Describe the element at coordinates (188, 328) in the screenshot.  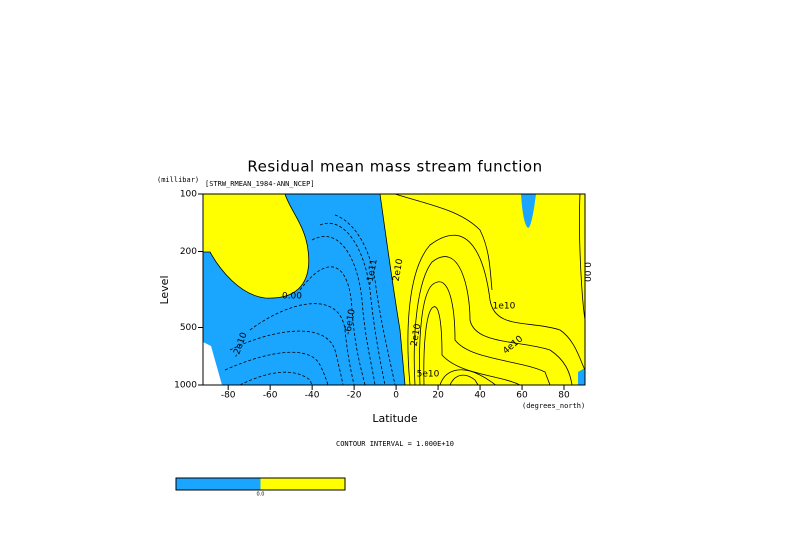
I see `y-tick-label: 500` at that location.